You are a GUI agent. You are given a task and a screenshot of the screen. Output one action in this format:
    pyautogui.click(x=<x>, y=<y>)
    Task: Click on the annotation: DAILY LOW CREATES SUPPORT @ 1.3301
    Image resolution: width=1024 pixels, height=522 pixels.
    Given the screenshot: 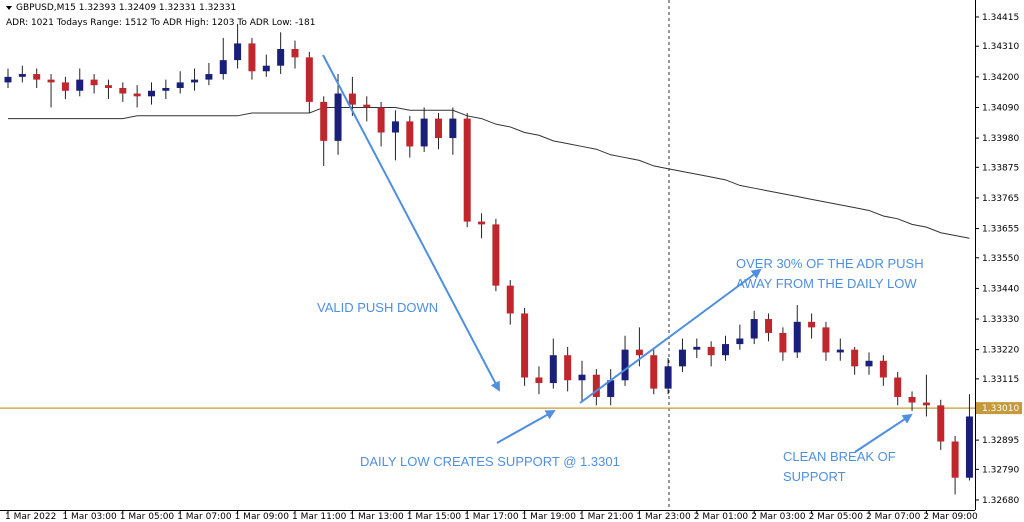 What is the action you would take?
    pyautogui.click(x=490, y=461)
    